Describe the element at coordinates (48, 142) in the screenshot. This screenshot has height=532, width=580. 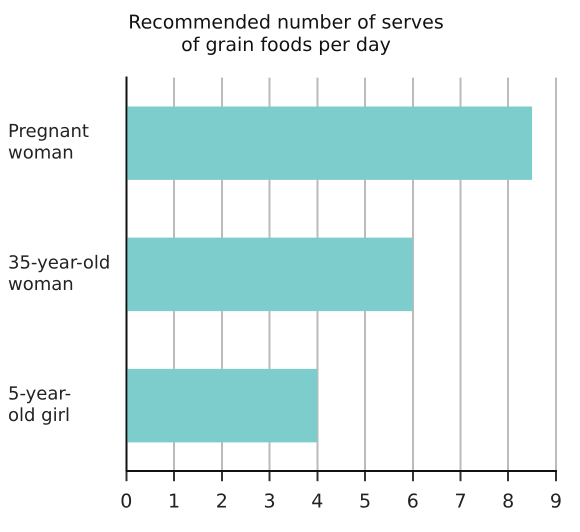
I see `y-tick-label: Pregnant woman` at that location.